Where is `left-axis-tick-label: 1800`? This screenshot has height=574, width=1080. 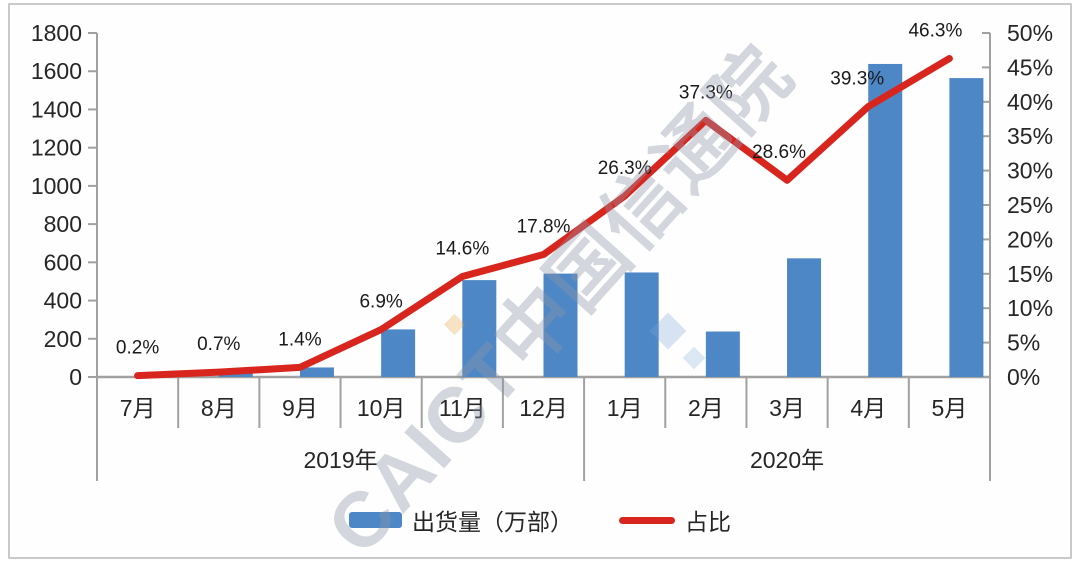
left-axis-tick-label: 1800 is located at coordinates (56, 33).